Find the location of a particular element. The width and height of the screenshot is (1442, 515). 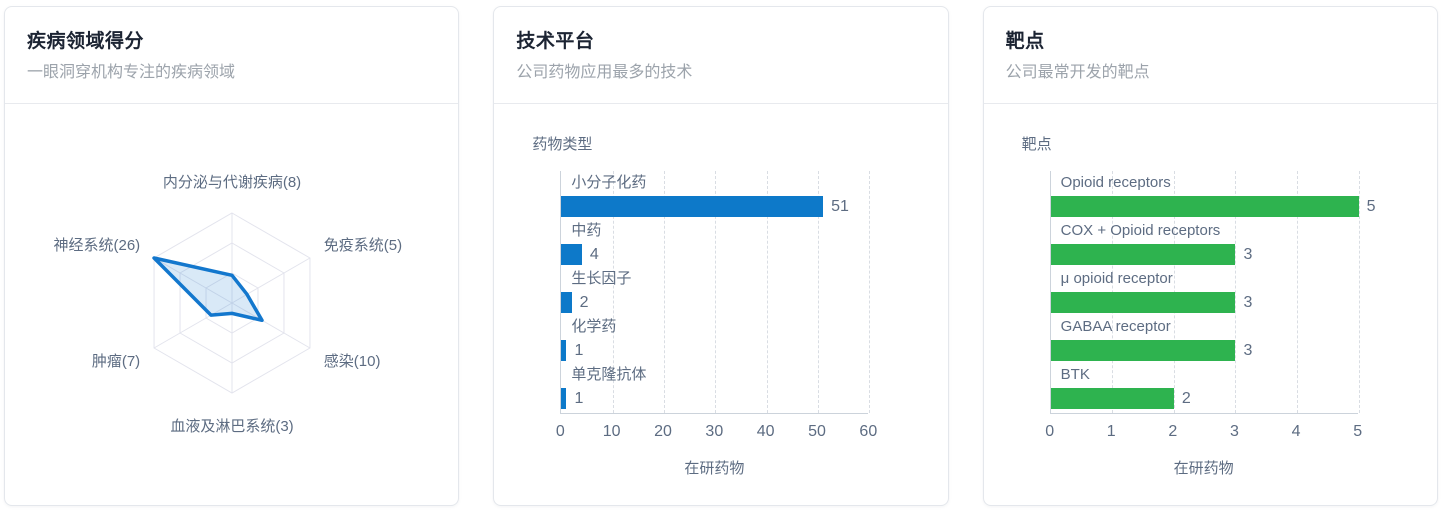

x-axis-ticks: 0 10 20 30 40 50 60 is located at coordinates (716, 435).